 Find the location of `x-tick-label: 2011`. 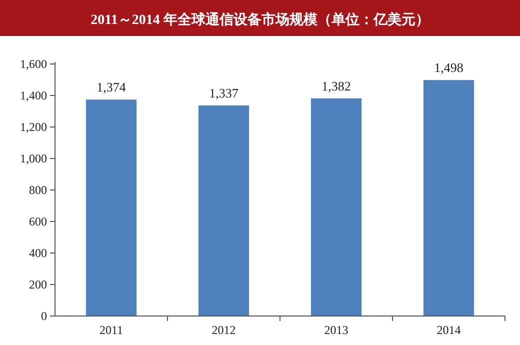

x-tick-label: 2011 is located at coordinates (111, 330).